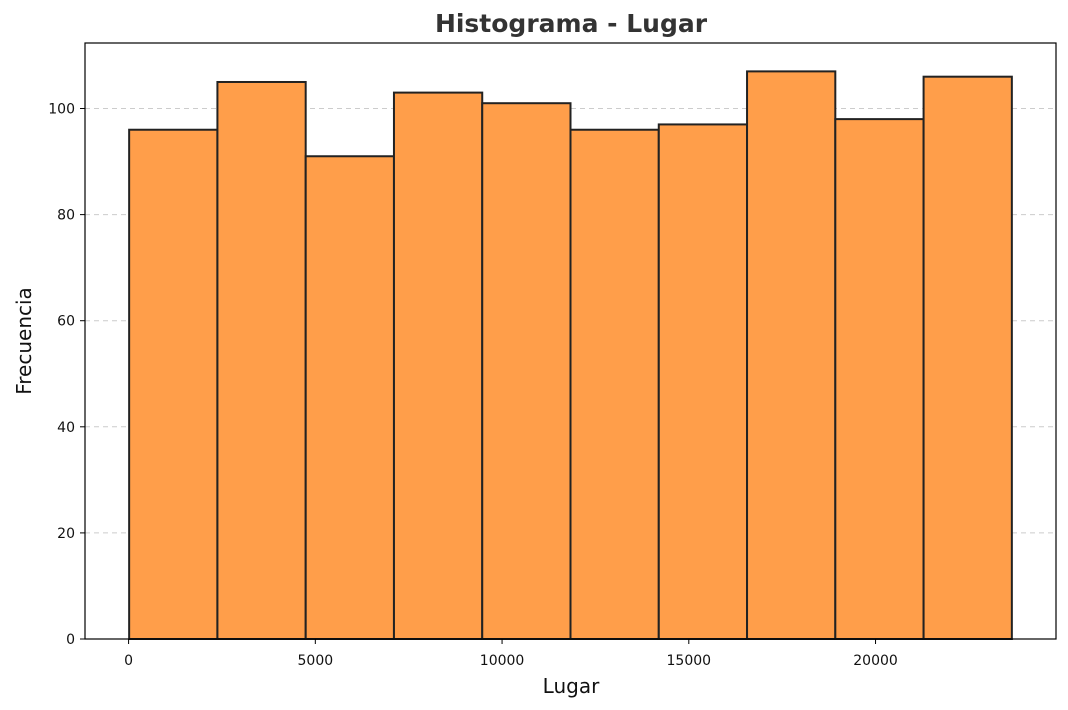 Image resolution: width=1068 pixels, height=710 pixels. Describe the element at coordinates (875, 661) in the screenshot. I see `x-tick-label-20000: 20000` at that location.